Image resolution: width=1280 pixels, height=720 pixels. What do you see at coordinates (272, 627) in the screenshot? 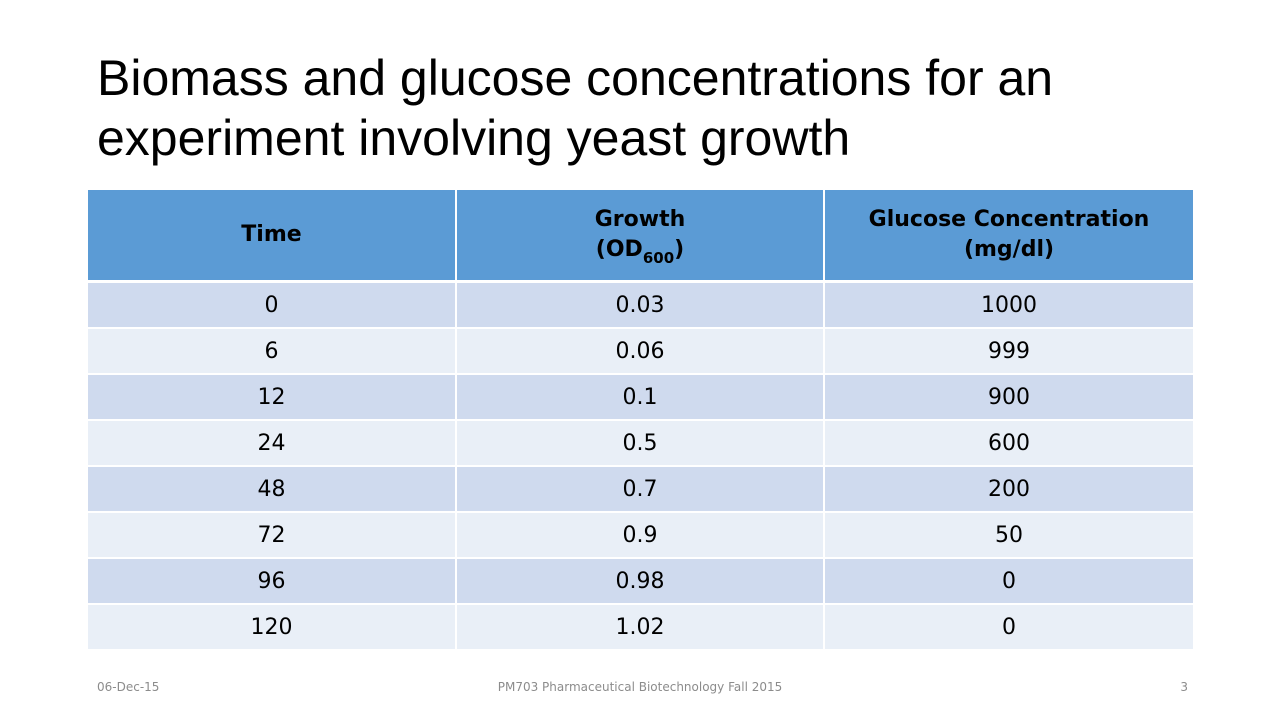
I see `cell-time: 120` at bounding box center [272, 627].